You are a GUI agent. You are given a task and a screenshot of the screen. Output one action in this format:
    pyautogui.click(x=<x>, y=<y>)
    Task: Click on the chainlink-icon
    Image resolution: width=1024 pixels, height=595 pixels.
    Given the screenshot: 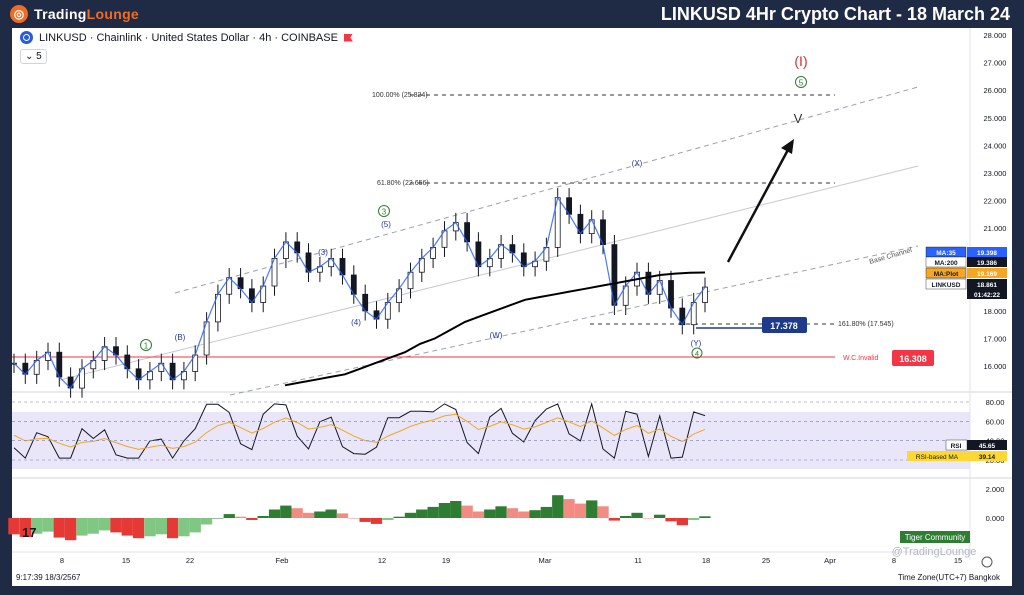 What is the action you would take?
    pyautogui.click(x=26, y=37)
    